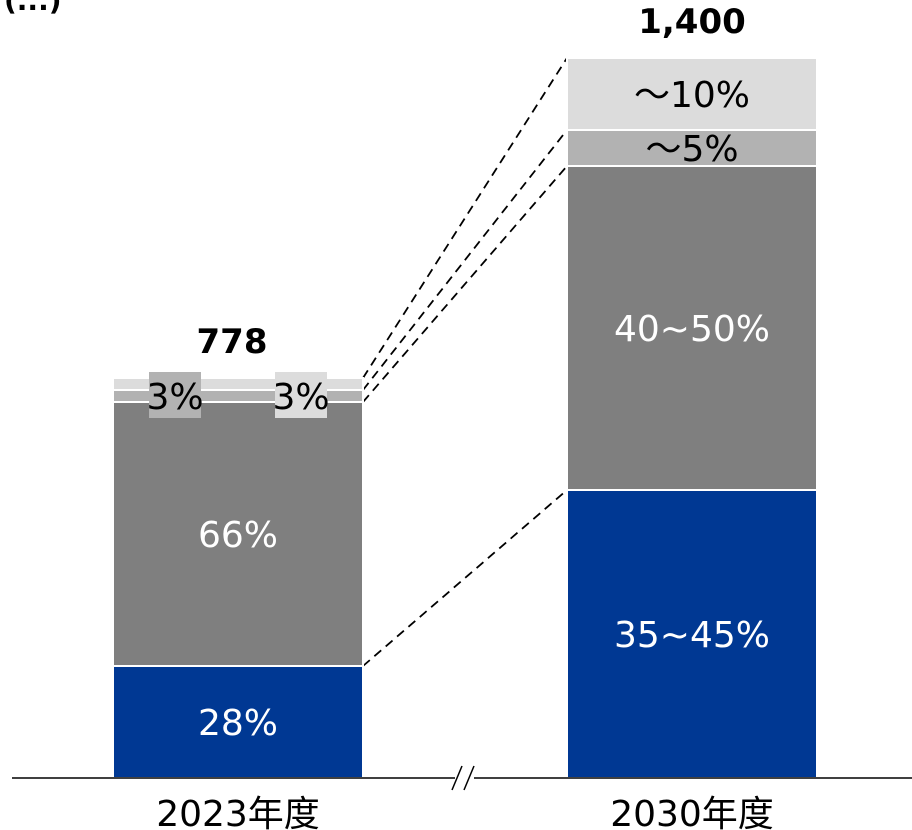 The width and height of the screenshot is (912, 830). Describe the element at coordinates (457, 778) in the screenshot. I see `axis-break-mark-left` at that location.